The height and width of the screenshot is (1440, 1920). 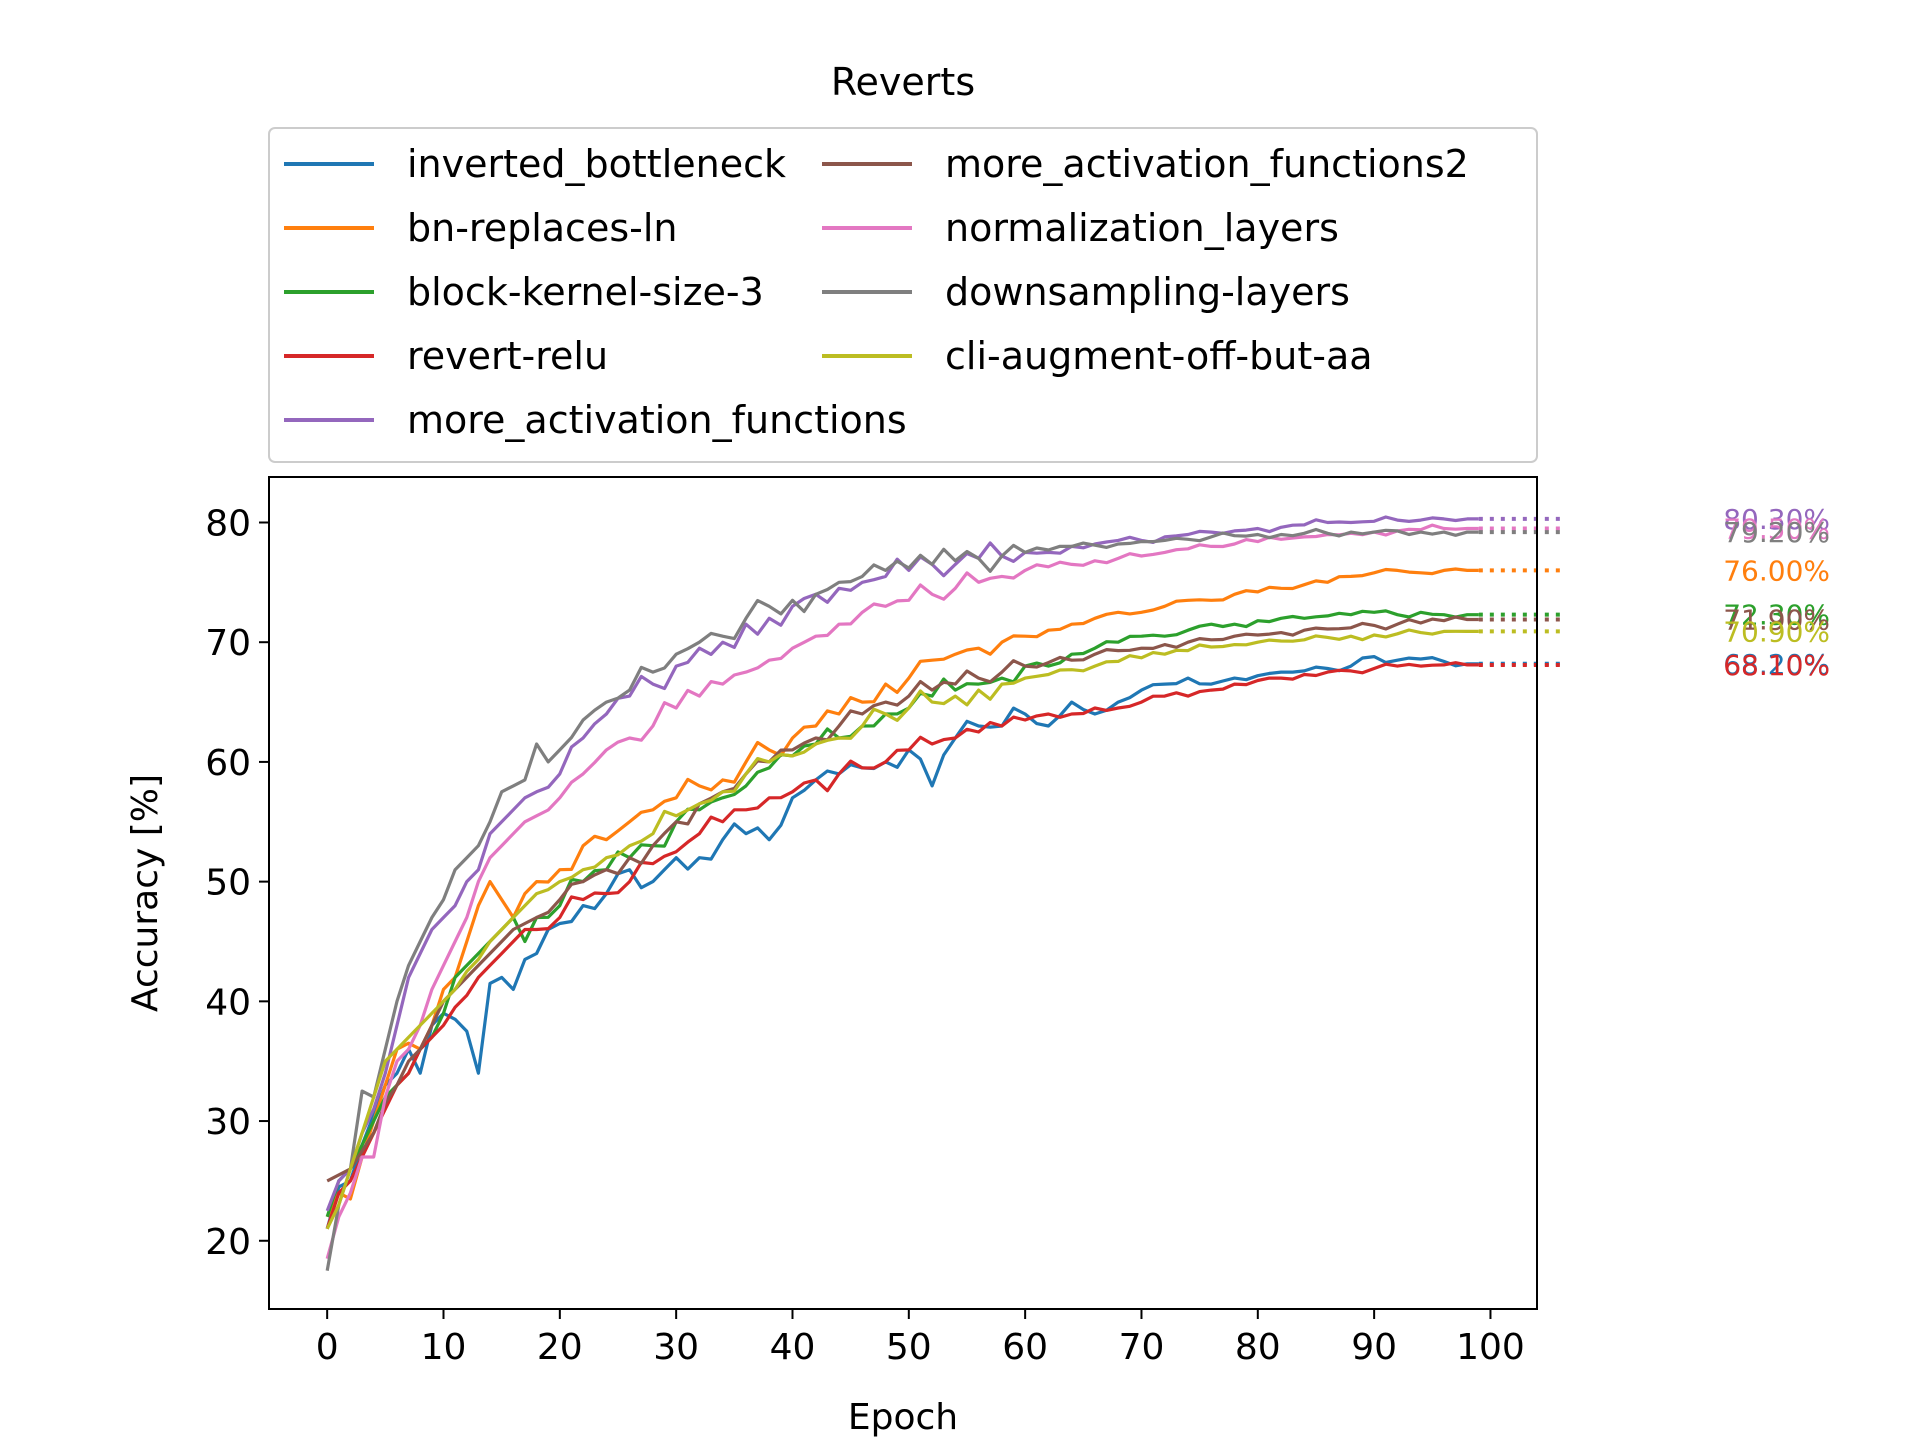 What do you see at coordinates (228, 763) in the screenshot?
I see `y-tick-label: 60` at bounding box center [228, 763].